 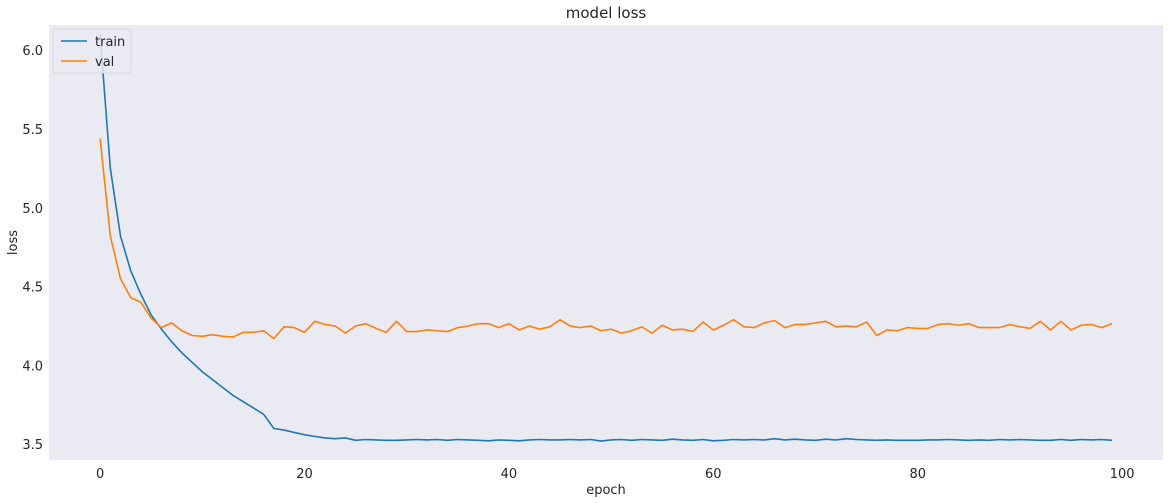 What do you see at coordinates (13, 242) in the screenshot?
I see `y-axis-label: loss` at bounding box center [13, 242].